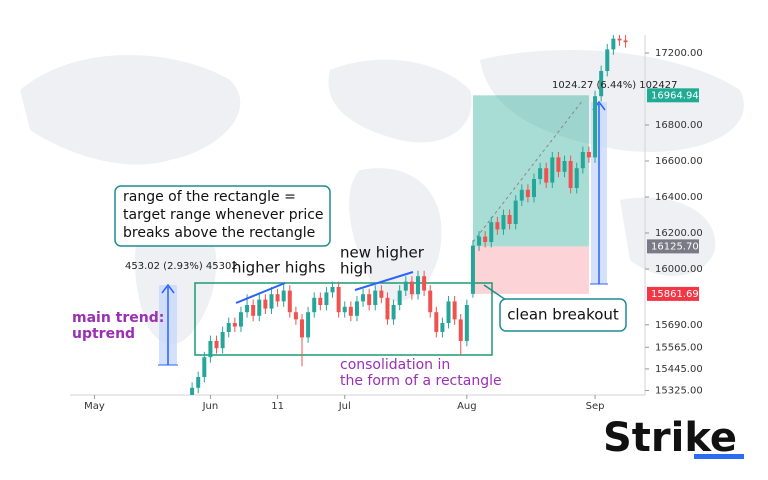 This screenshot has width=768, height=480. Describe the element at coordinates (495, 292) in the screenshot. I see `breakout-connector` at that location.